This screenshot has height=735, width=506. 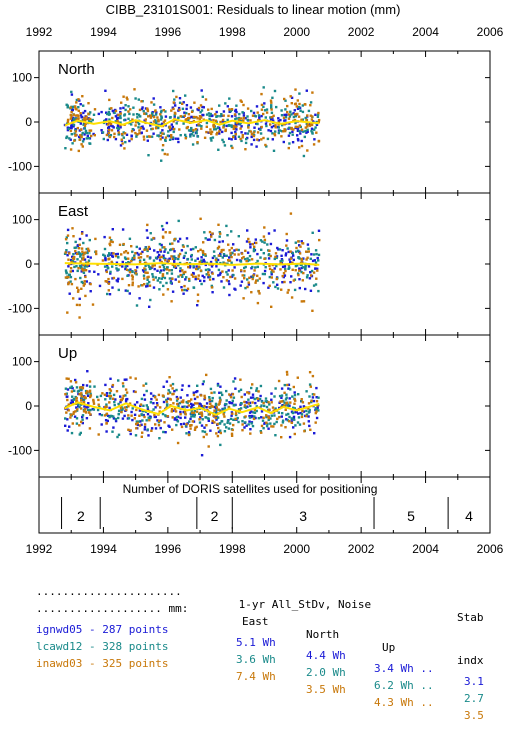 I want to click on stats-row-up: 4.3 Wh .., so click(x=404, y=702).